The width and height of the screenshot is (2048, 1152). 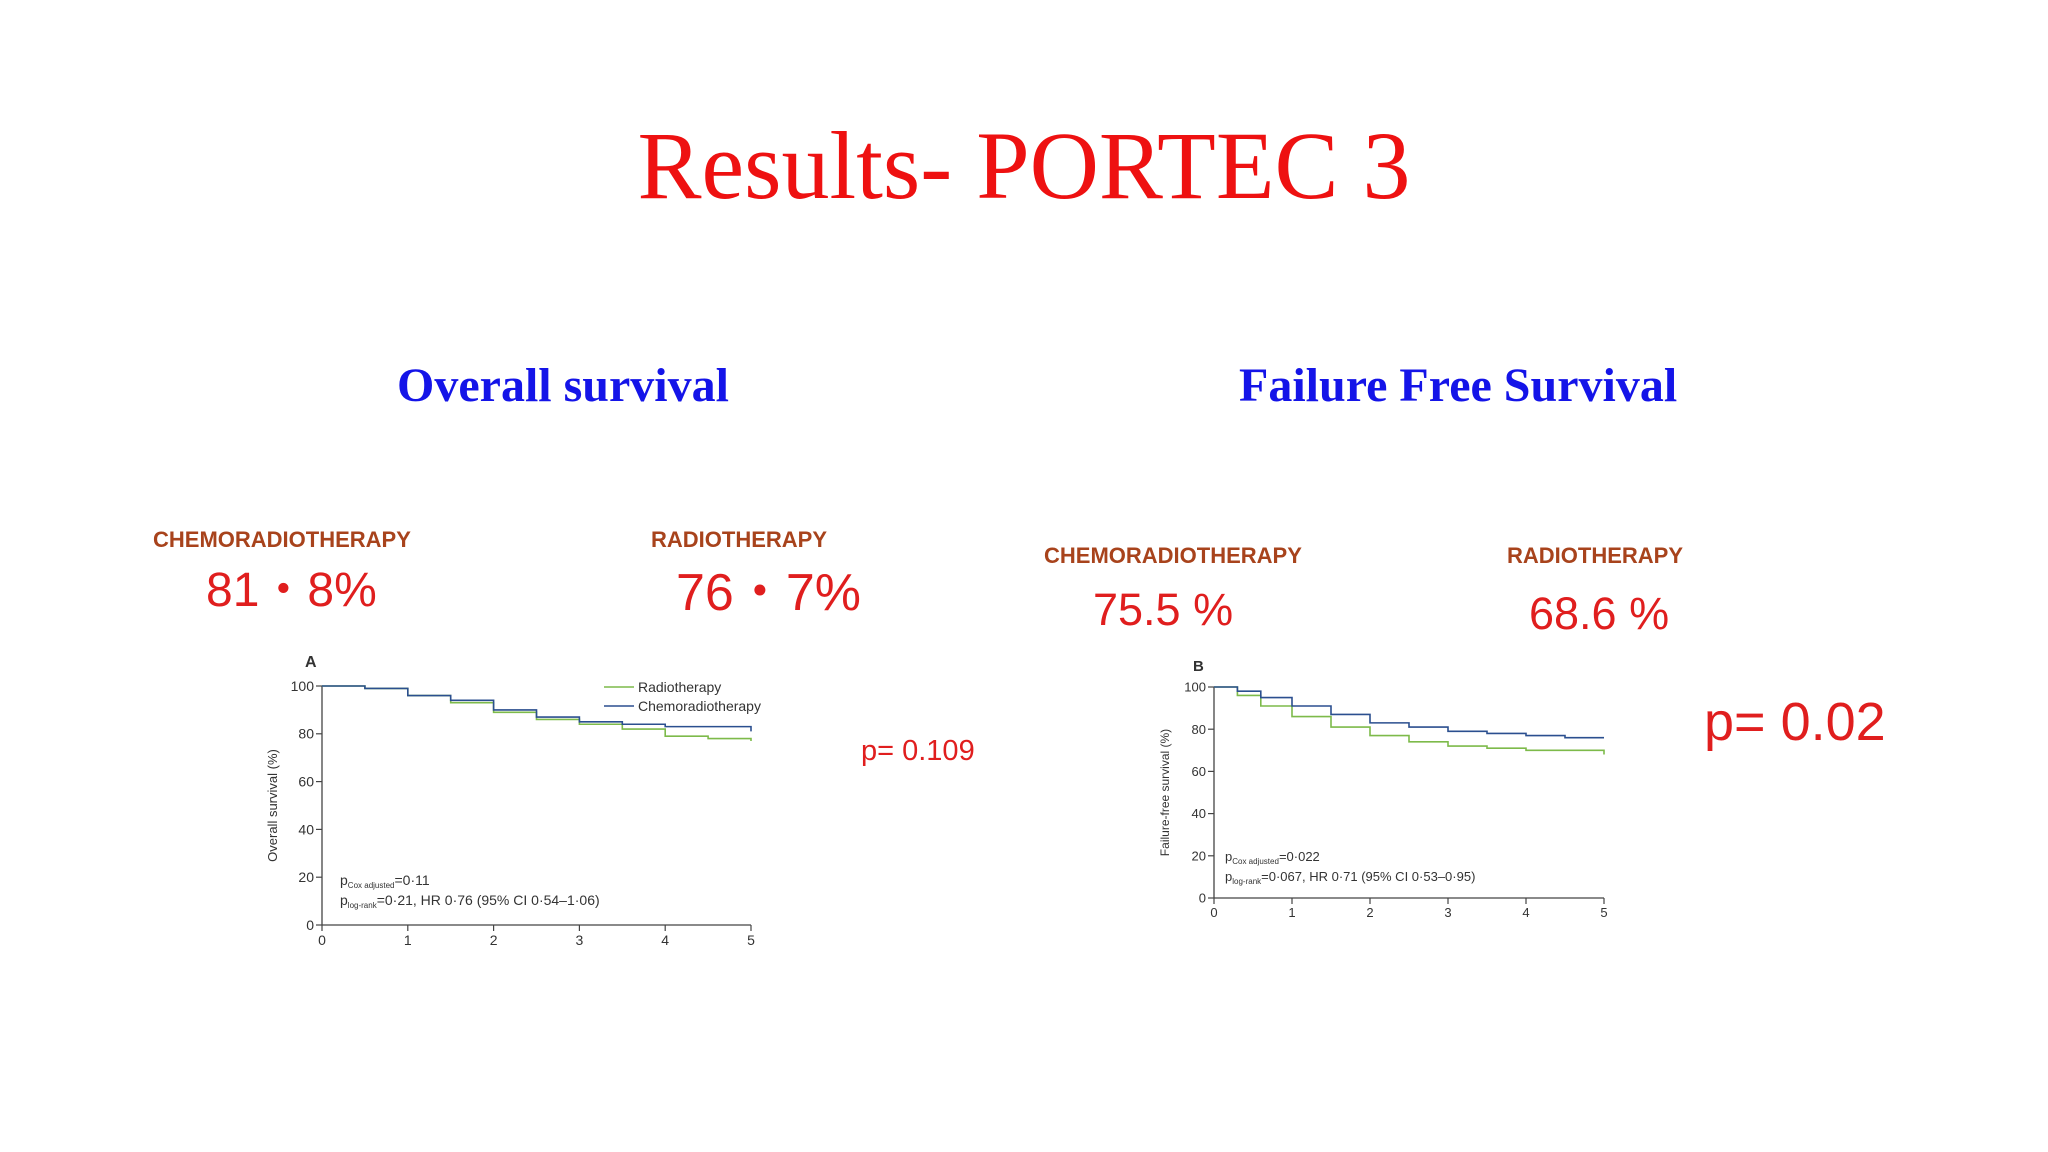 What do you see at coordinates (1163, 609) in the screenshot?
I see `ffs-chemoradiotherapy-rate: 75.5 %` at bounding box center [1163, 609].